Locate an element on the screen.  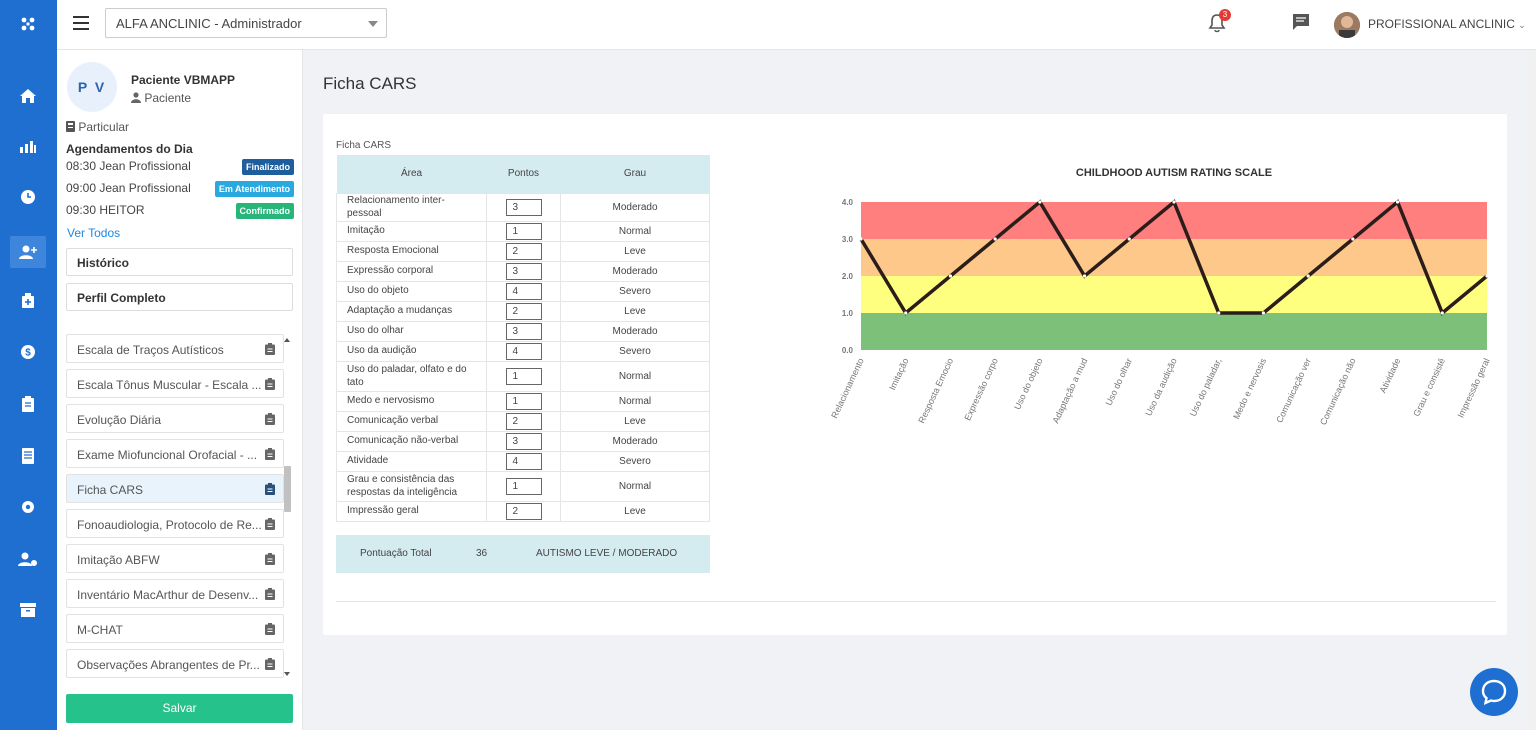
archive-icon is located at coordinates (28, 610).